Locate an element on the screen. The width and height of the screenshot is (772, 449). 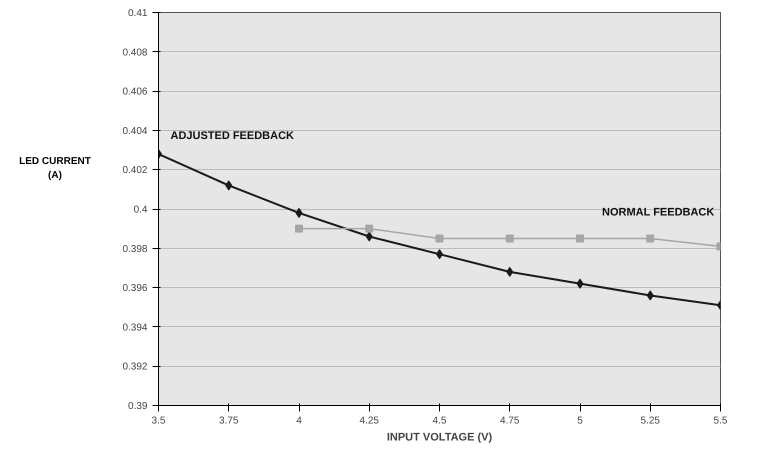
x-tick-label: 4 is located at coordinates (299, 421).